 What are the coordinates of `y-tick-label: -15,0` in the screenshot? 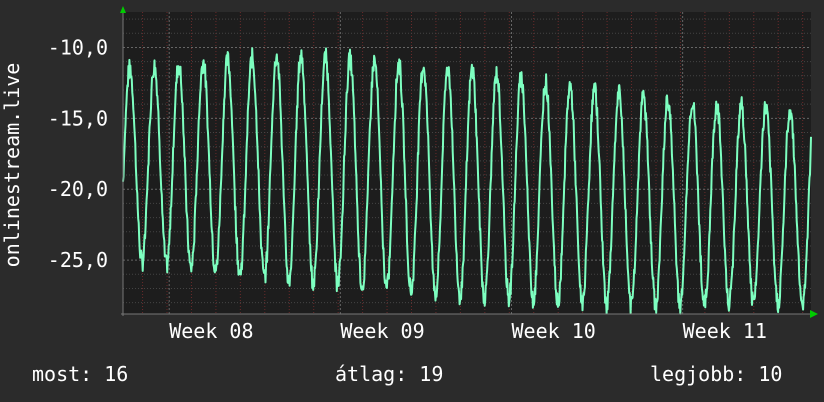 It's located at (78, 118).